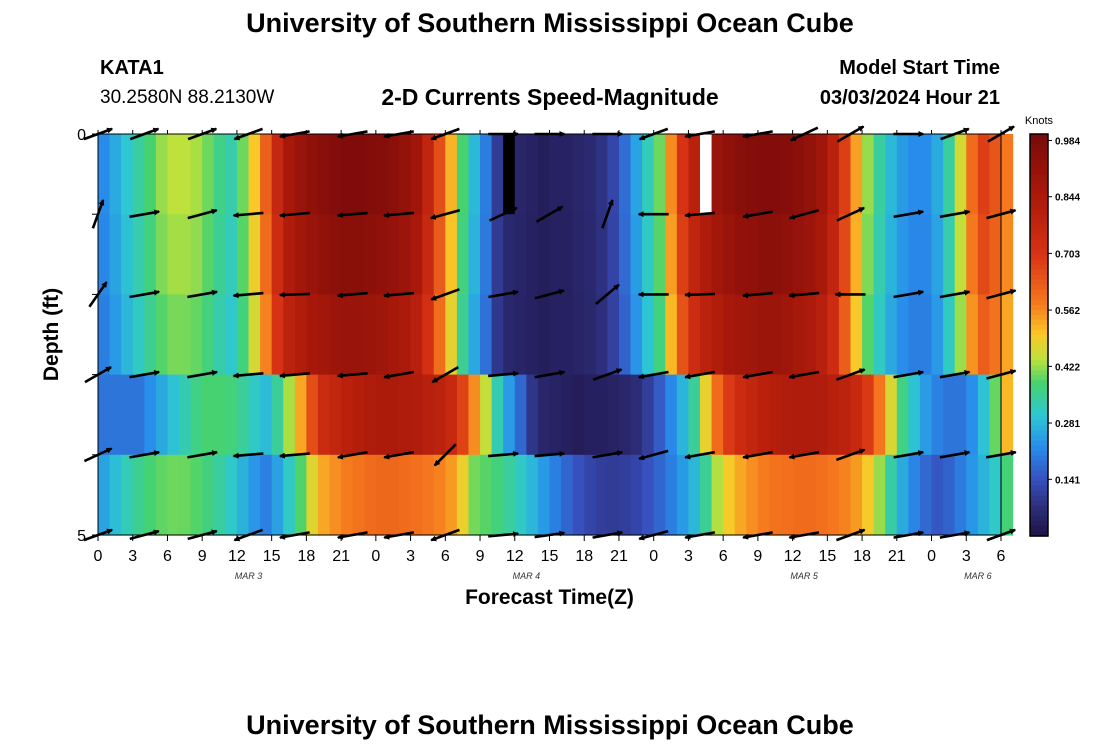  Describe the element at coordinates (1067, 480) in the screenshot. I see `colorbar-tick-label: 0.141` at that location.